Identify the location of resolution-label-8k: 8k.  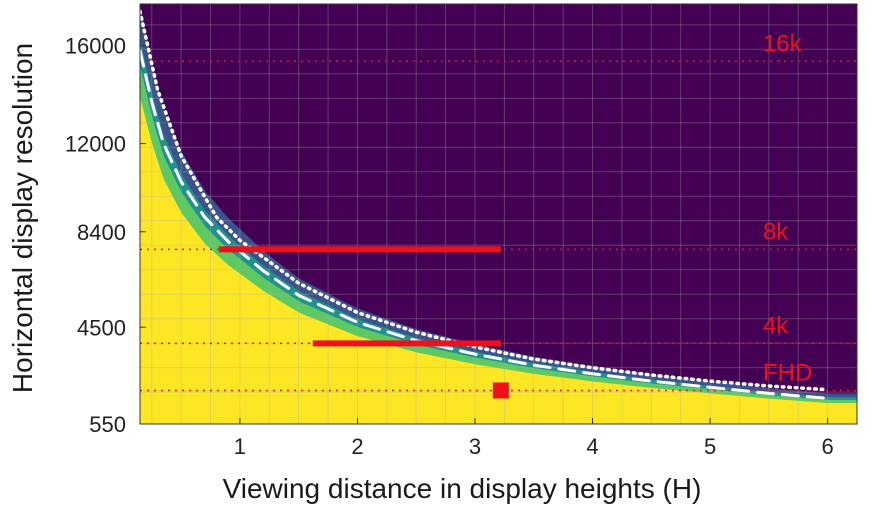
(776, 231).